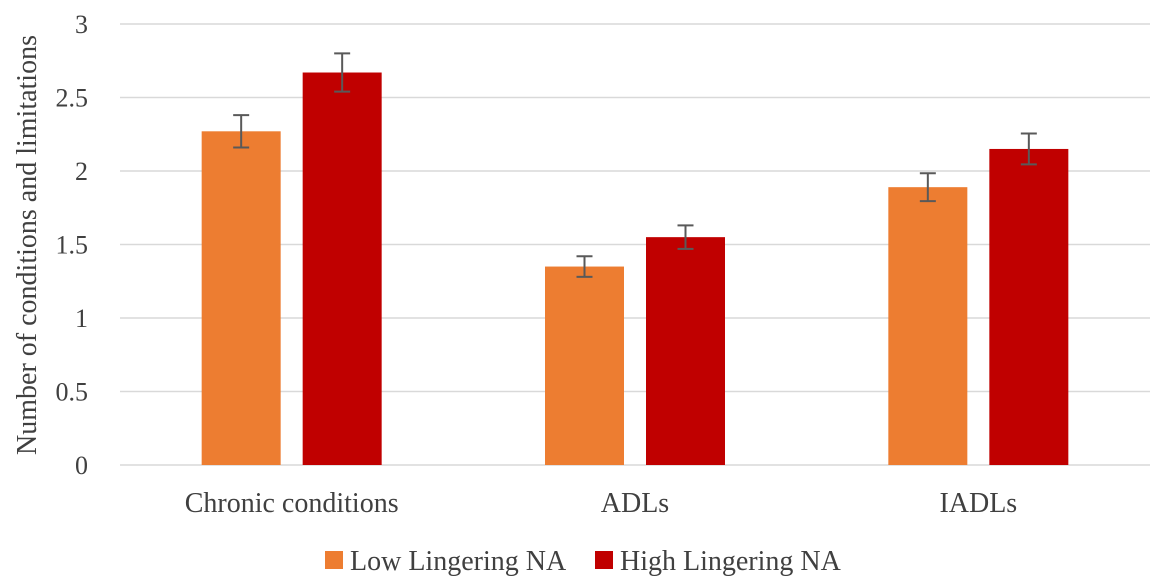 Image resolution: width=1167 pixels, height=586 pixels. Describe the element at coordinates (81, 24) in the screenshot. I see `y-tick-label: 3` at that location.